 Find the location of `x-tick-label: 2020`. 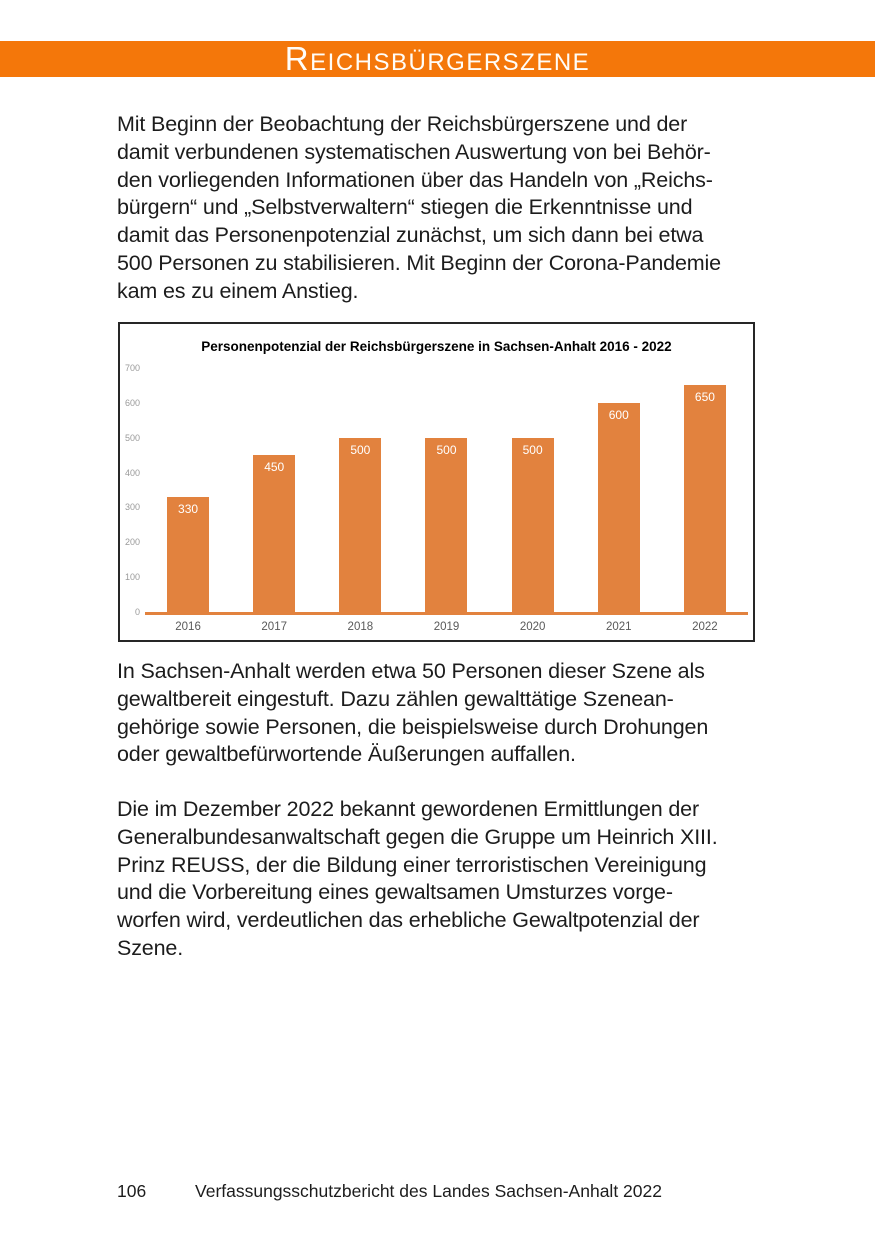

x-tick-label: 2020 is located at coordinates (532, 627).